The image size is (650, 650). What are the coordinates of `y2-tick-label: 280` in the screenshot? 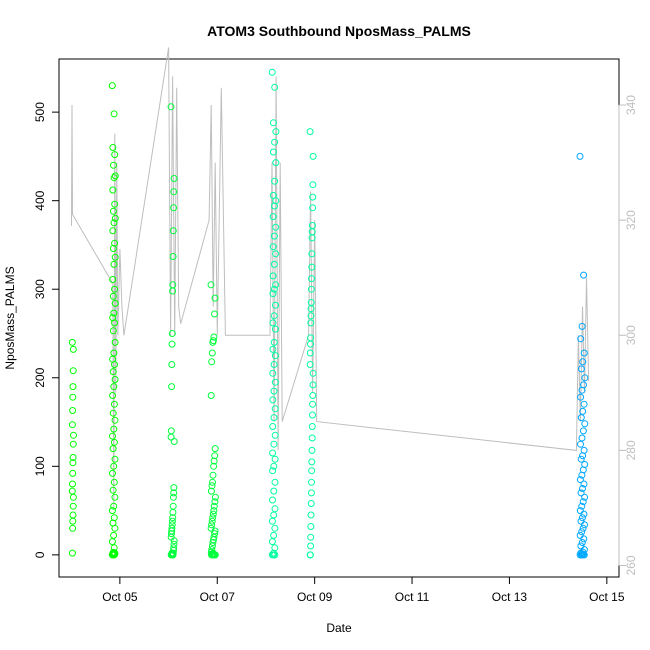 It's located at (631, 450).